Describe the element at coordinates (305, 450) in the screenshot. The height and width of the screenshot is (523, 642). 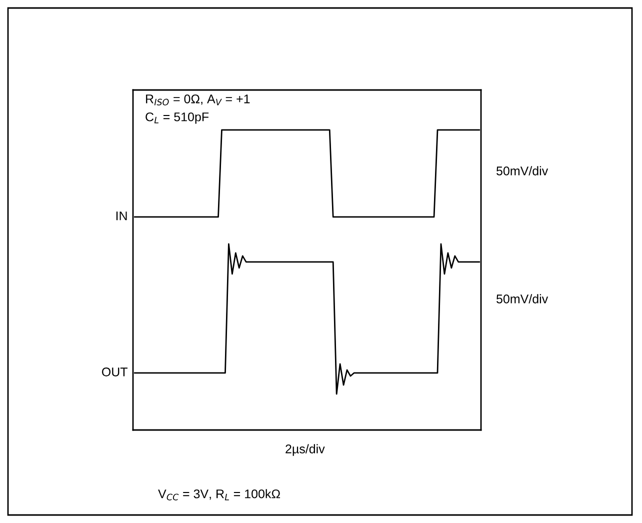
I see `text: 2µs/div` at that location.